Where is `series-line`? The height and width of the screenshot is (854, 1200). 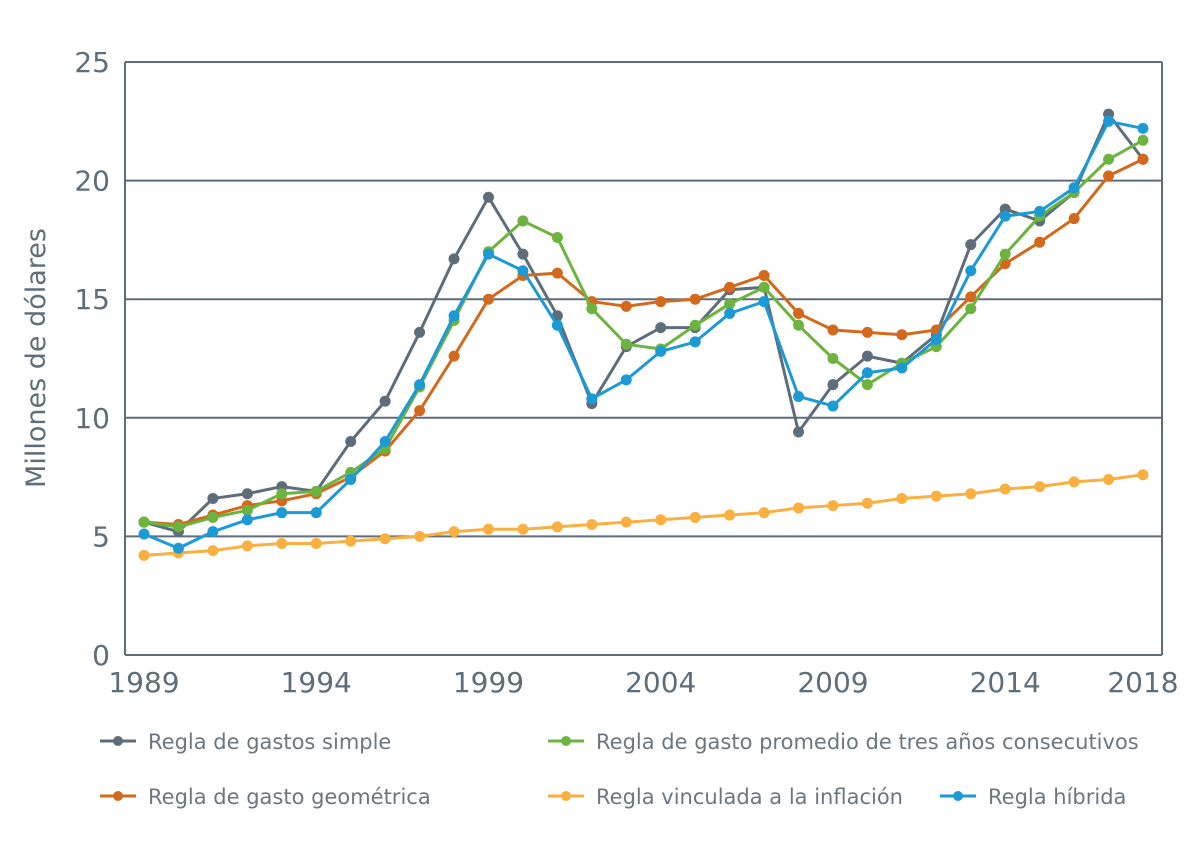
series-line is located at coordinates (643, 515).